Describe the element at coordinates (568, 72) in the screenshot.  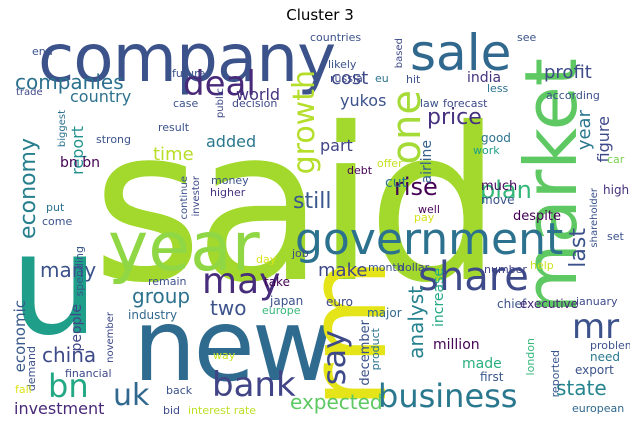
I see `word: profit` at that location.